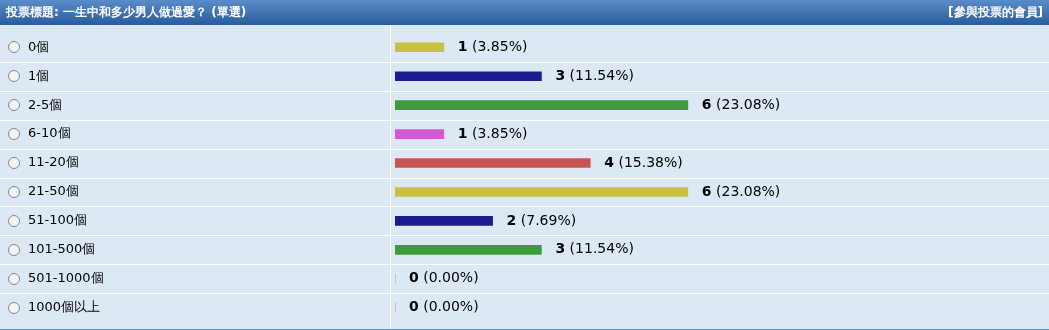  Describe the element at coordinates (541, 219) in the screenshot. I see `data-label: 2 (7.69%)` at that location.